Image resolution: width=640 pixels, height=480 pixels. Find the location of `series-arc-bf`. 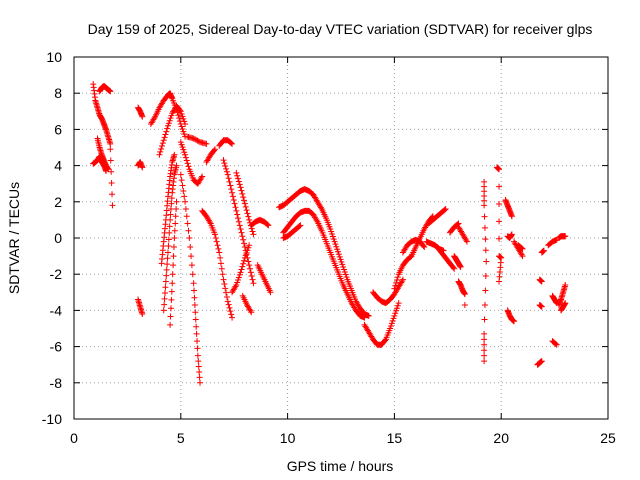

series-arc-bf is located at coordinates (563, 307).